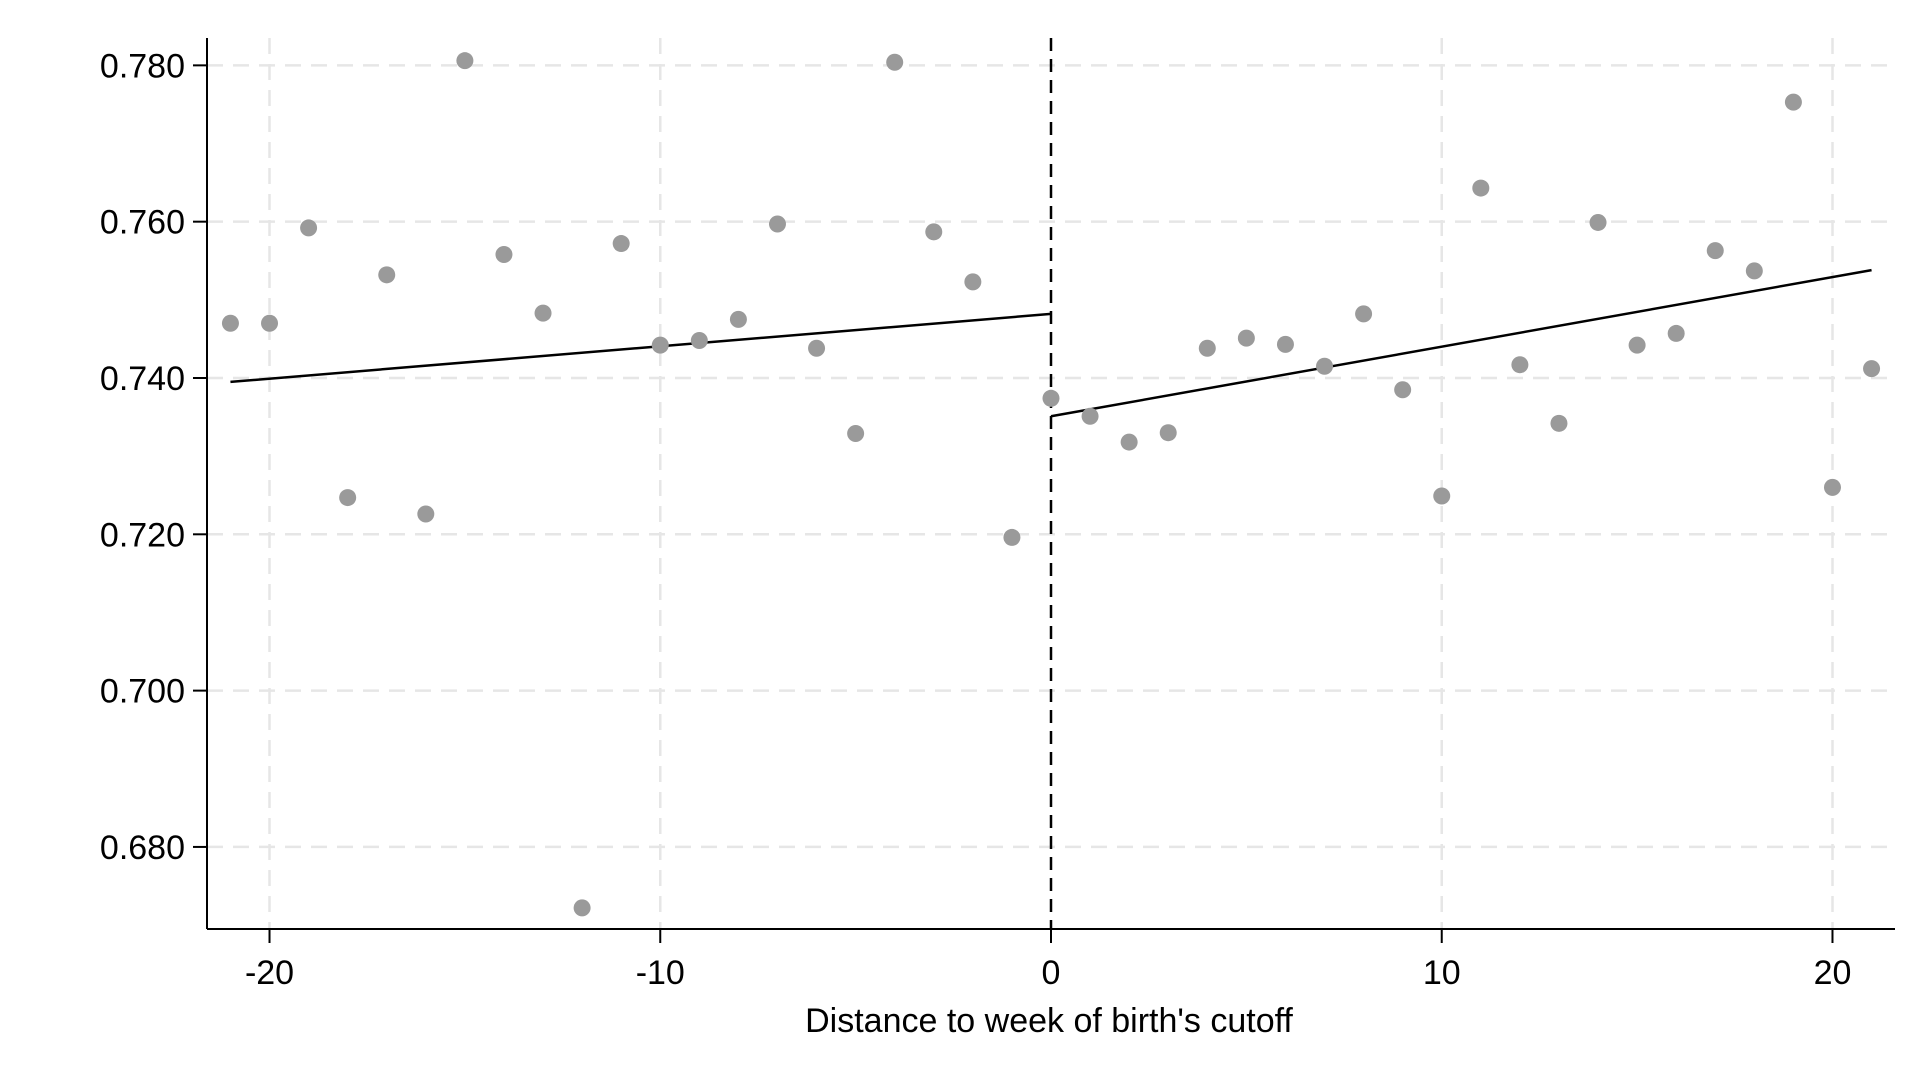 The image size is (1920, 1080). Describe the element at coordinates (660, 973) in the screenshot. I see `x-tick-label: -10` at that location.